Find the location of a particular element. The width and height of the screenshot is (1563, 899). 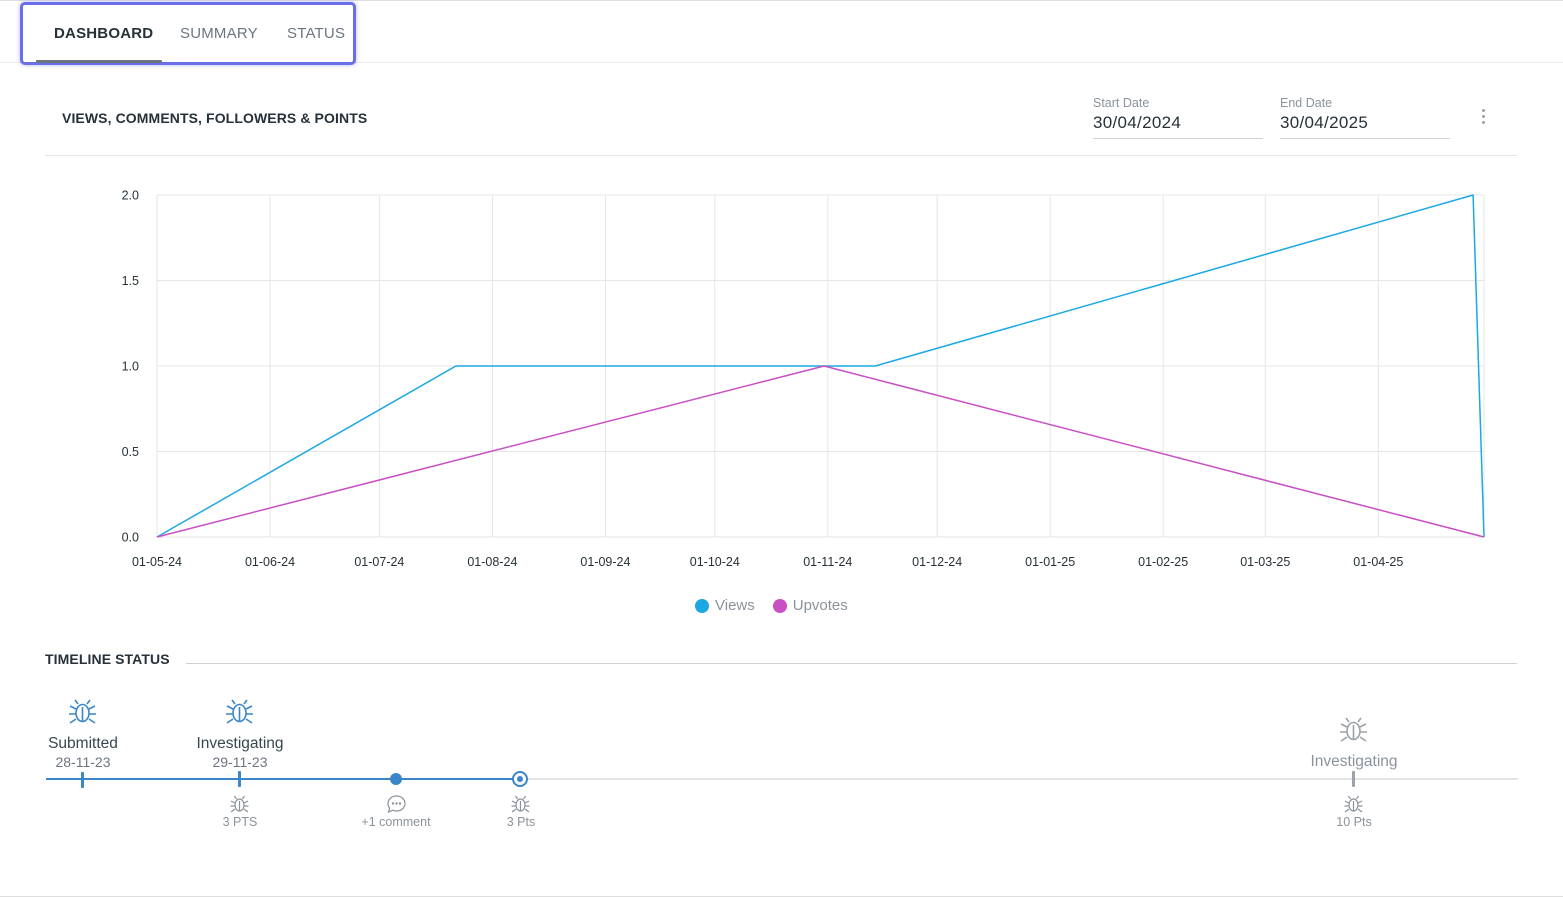

more-vertical-icon is located at coordinates (1483, 119).